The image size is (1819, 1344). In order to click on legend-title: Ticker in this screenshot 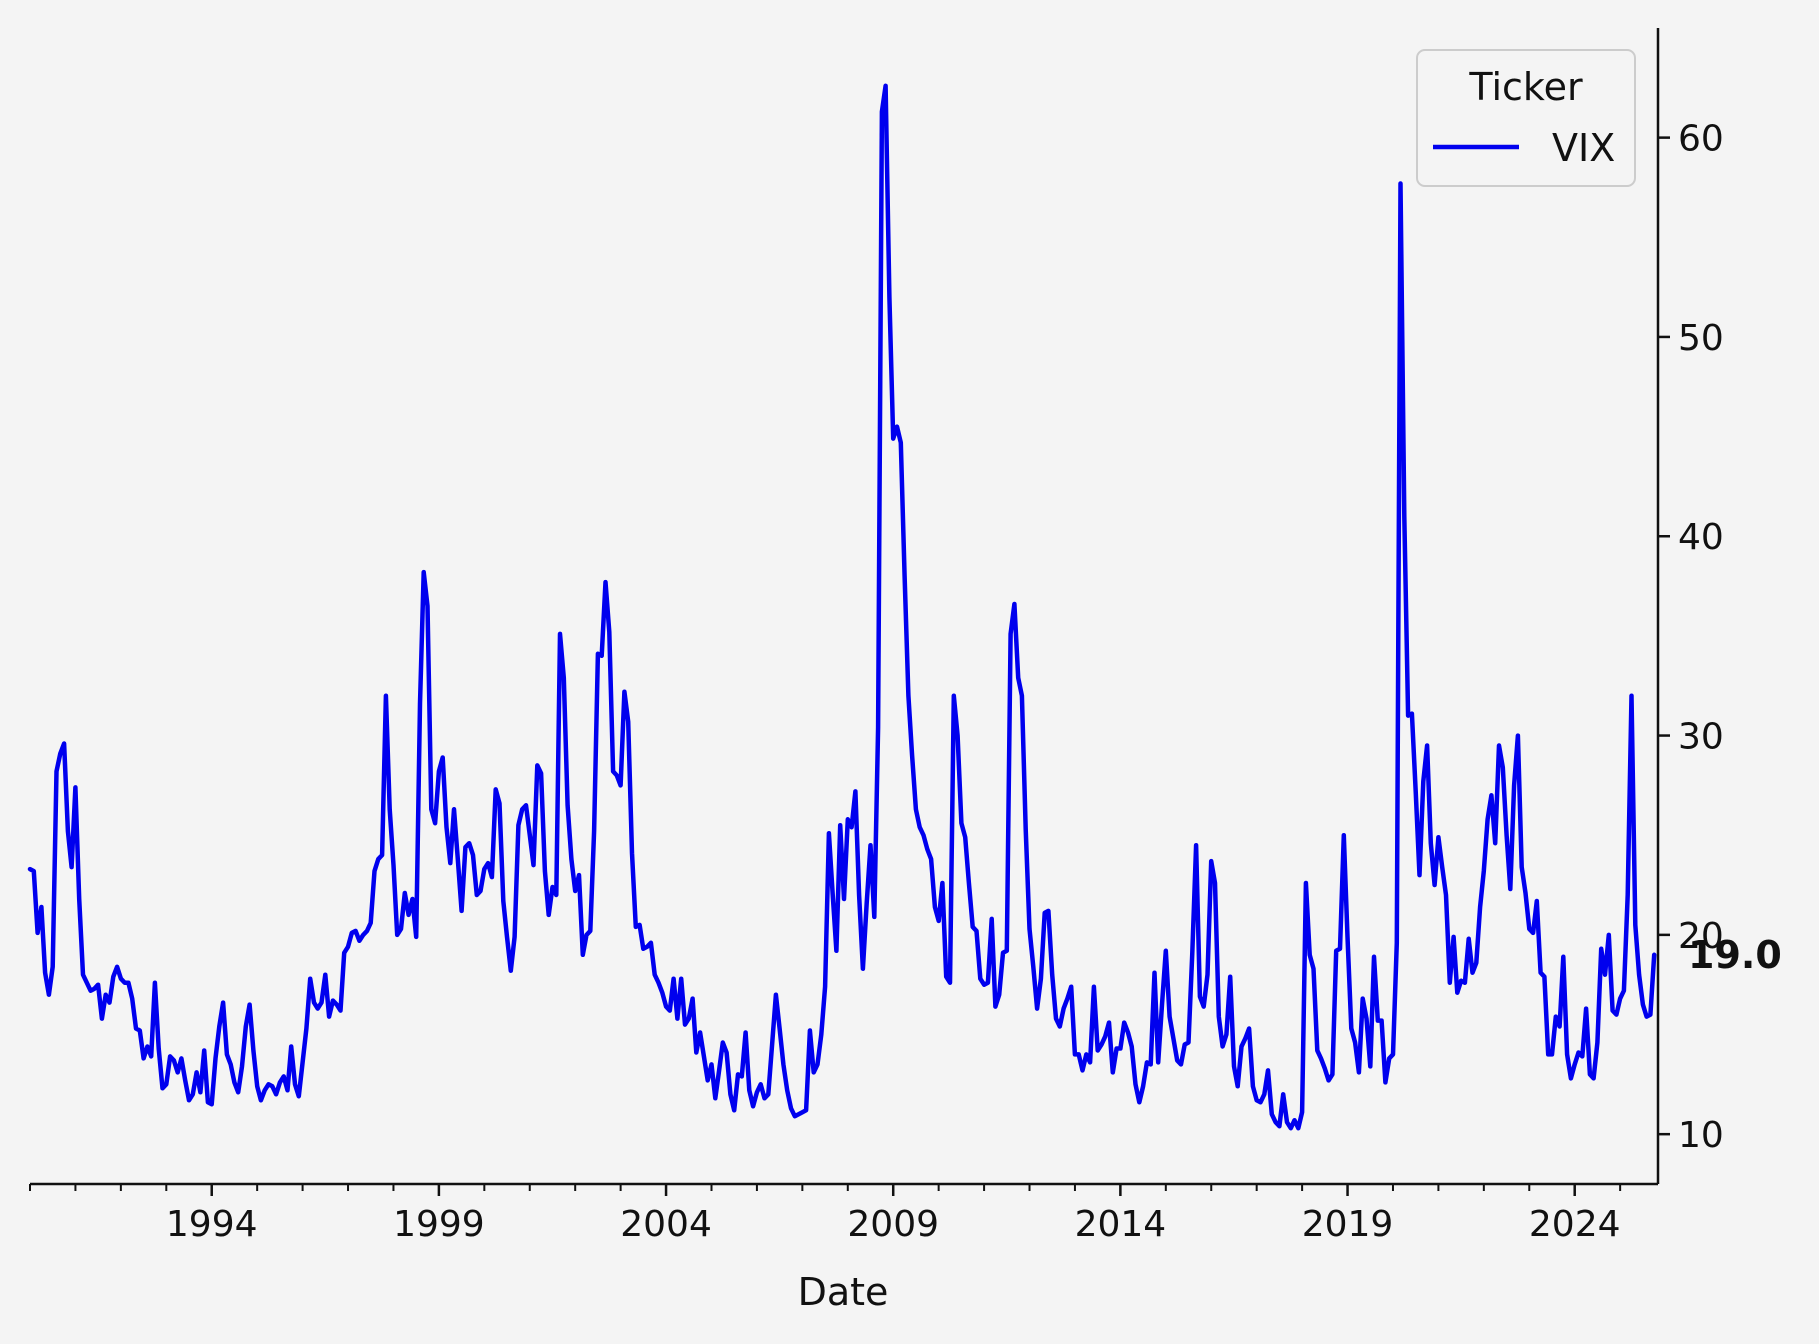, I will do `click(1525, 87)`.